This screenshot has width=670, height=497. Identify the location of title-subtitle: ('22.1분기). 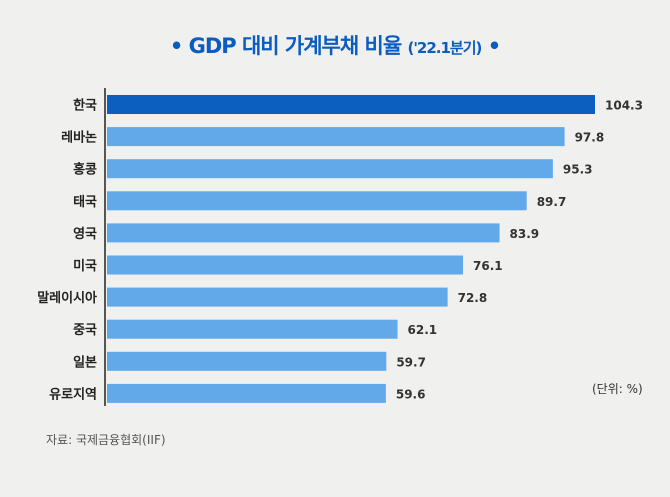
(444, 48).